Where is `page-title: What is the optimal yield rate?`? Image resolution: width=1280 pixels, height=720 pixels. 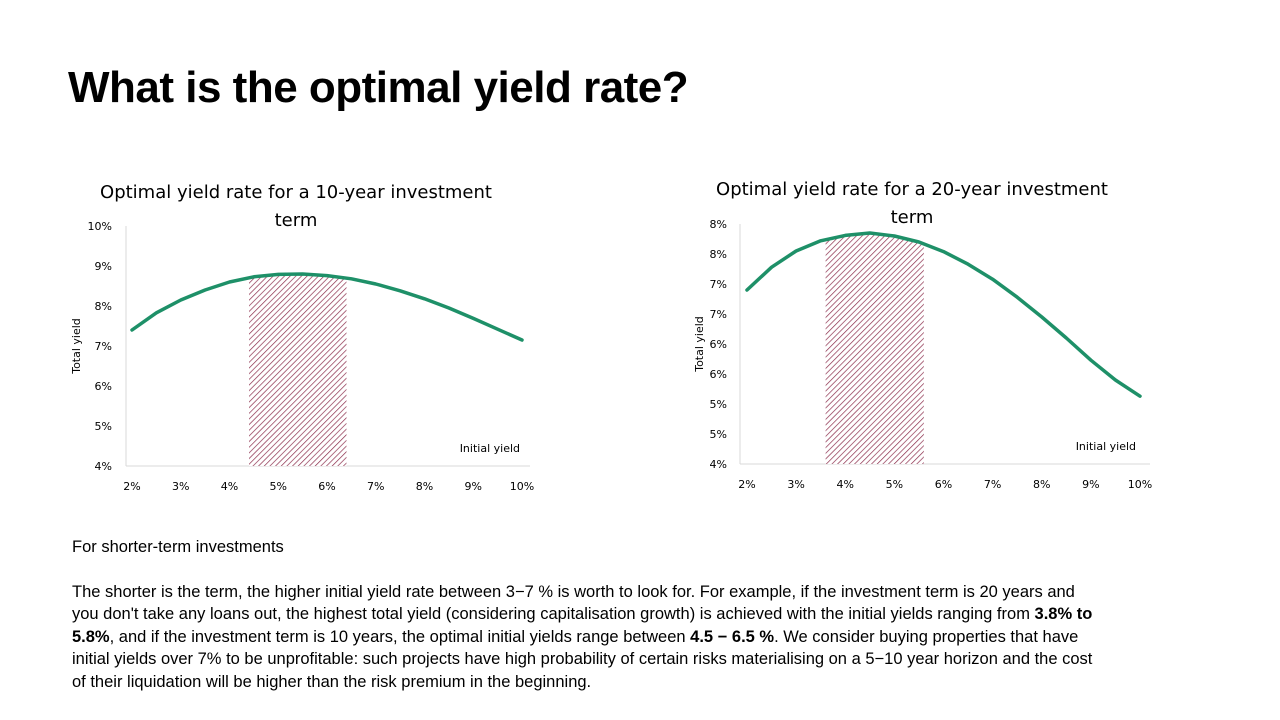 page-title: What is the optimal yield rate? is located at coordinates (378, 87).